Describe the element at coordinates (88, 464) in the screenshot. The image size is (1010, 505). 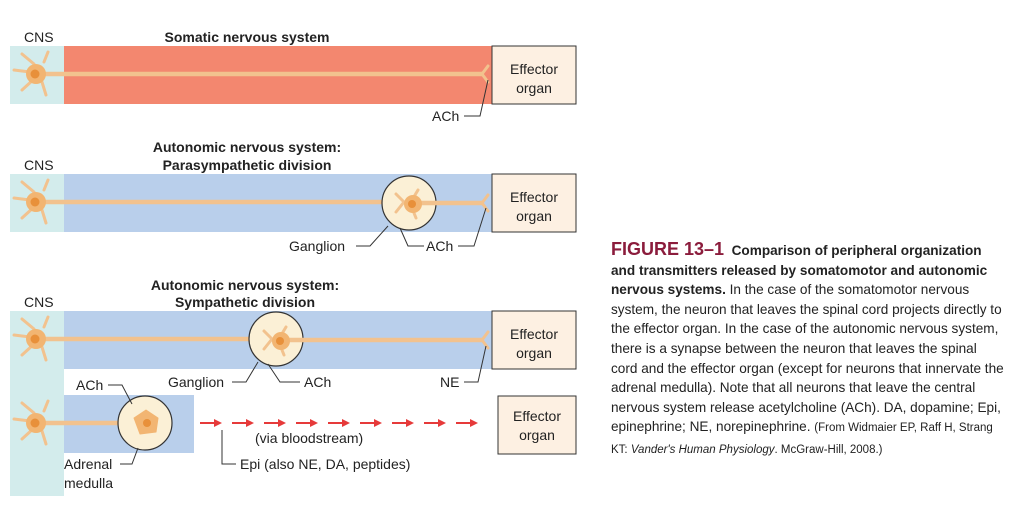
I see `adrenal-label-line1: Adrenal` at that location.